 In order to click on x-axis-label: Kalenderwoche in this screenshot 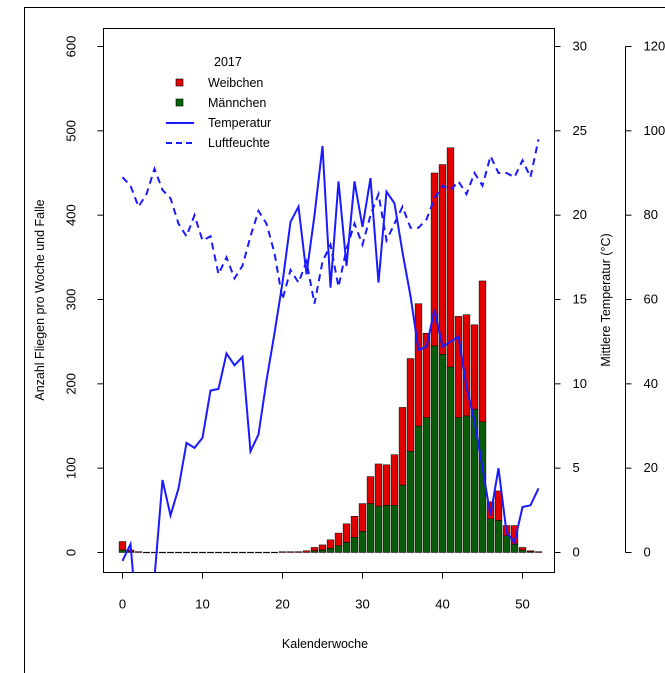, I will do `click(325, 644)`.